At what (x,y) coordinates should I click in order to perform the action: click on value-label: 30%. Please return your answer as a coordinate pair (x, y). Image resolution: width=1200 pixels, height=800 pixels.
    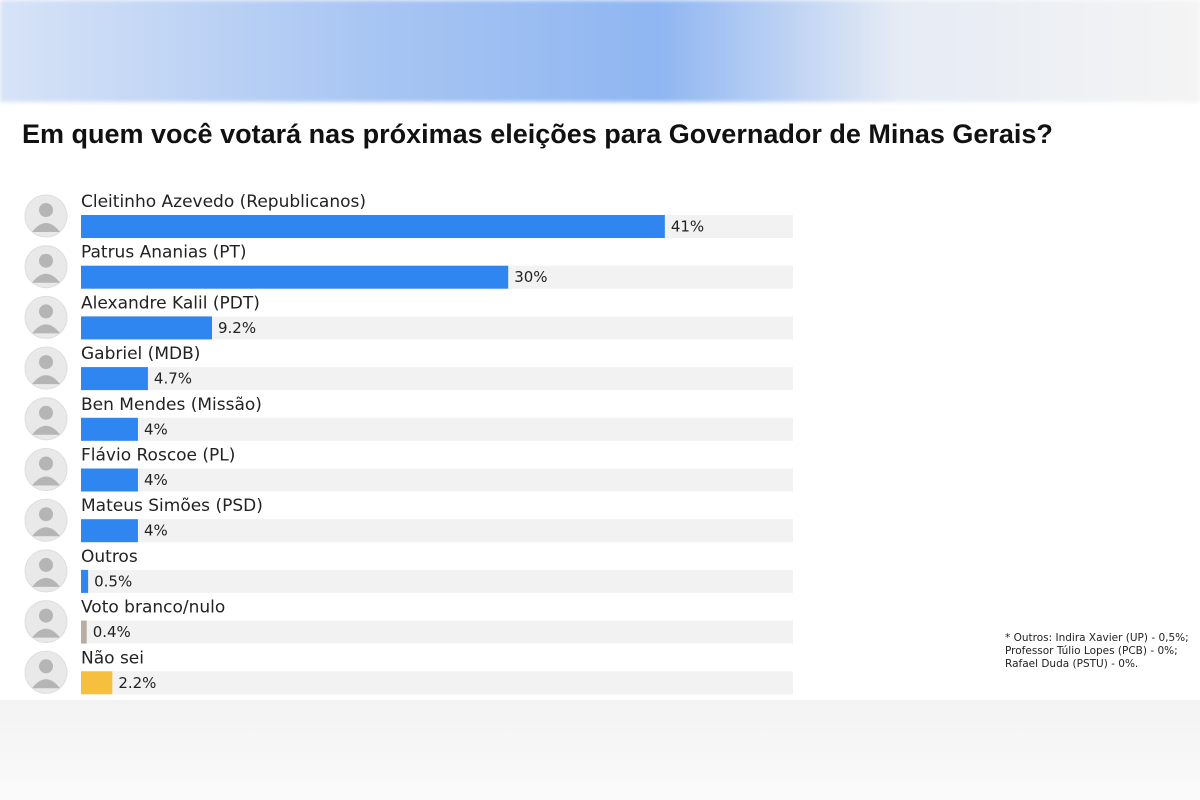
    Looking at the image, I should click on (530, 277).